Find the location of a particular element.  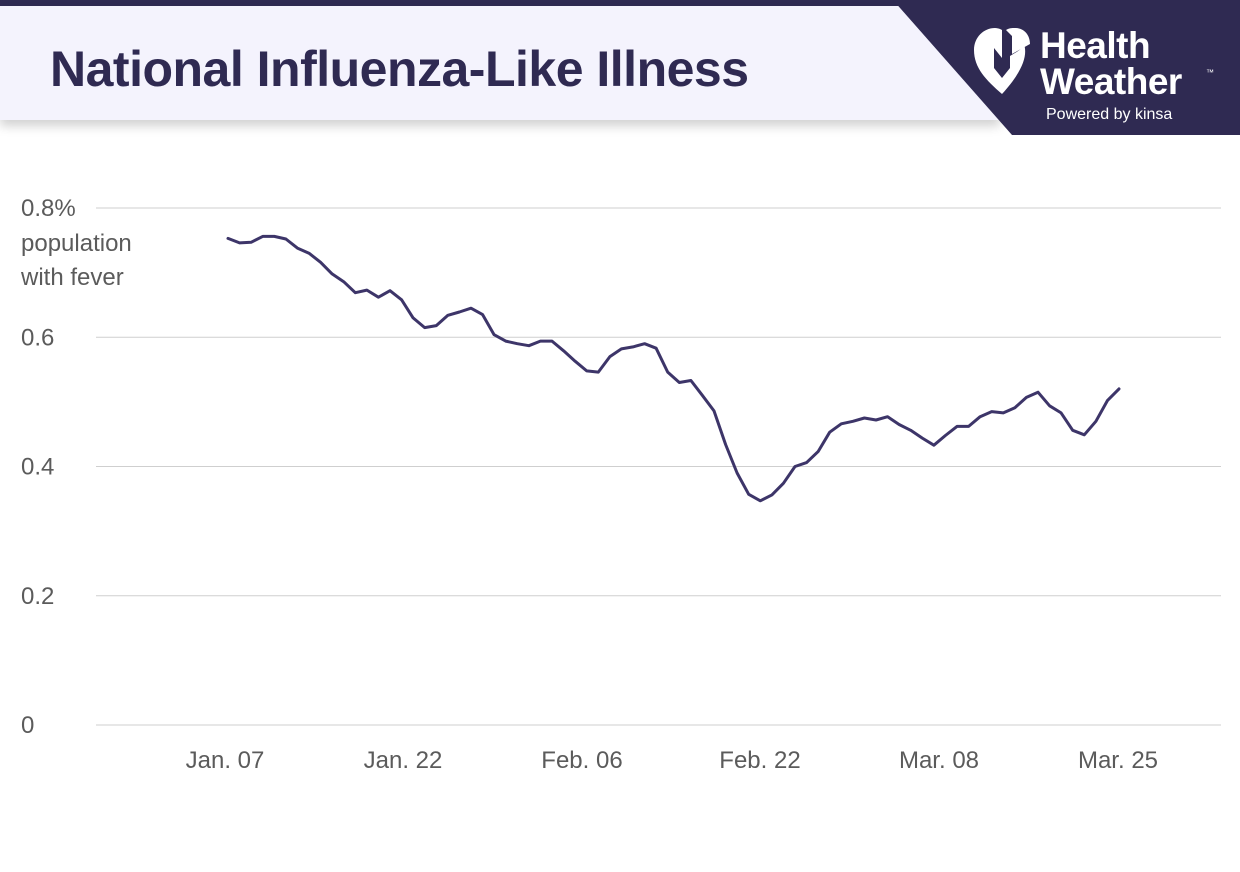

header-band: National Influenza-Like Illness is located at coordinates (500, 63).